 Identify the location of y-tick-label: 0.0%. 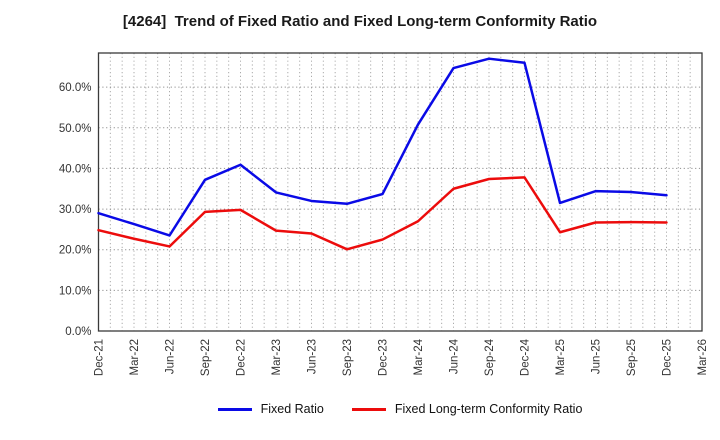
(78, 332).